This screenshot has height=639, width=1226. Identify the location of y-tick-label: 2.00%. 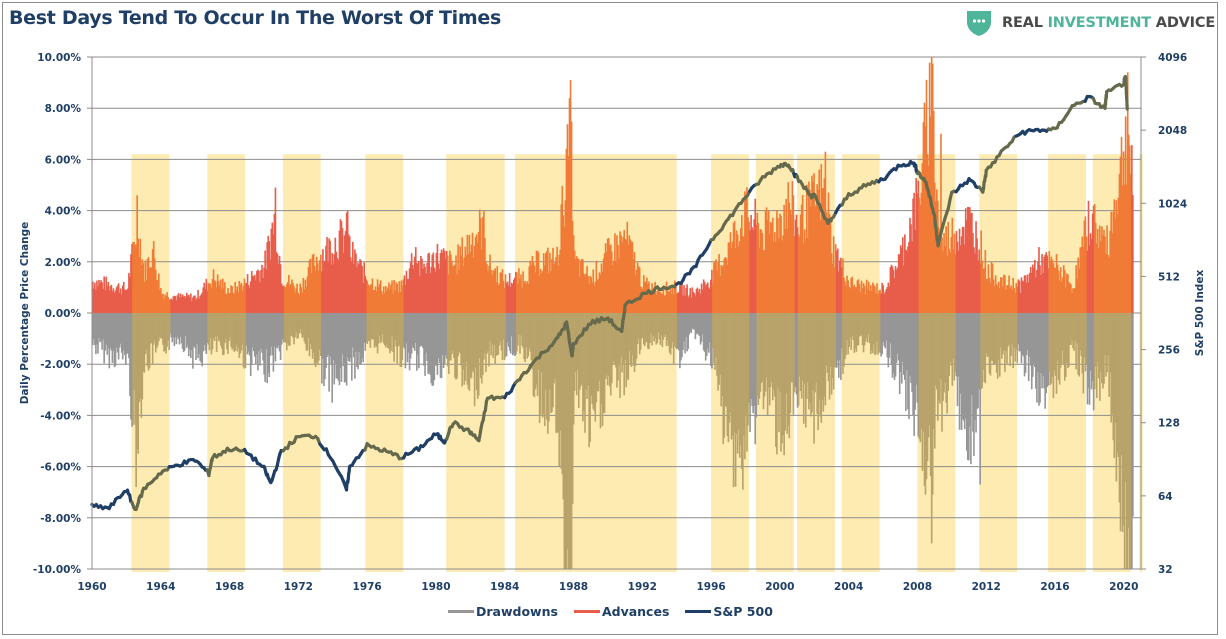
(63, 263).